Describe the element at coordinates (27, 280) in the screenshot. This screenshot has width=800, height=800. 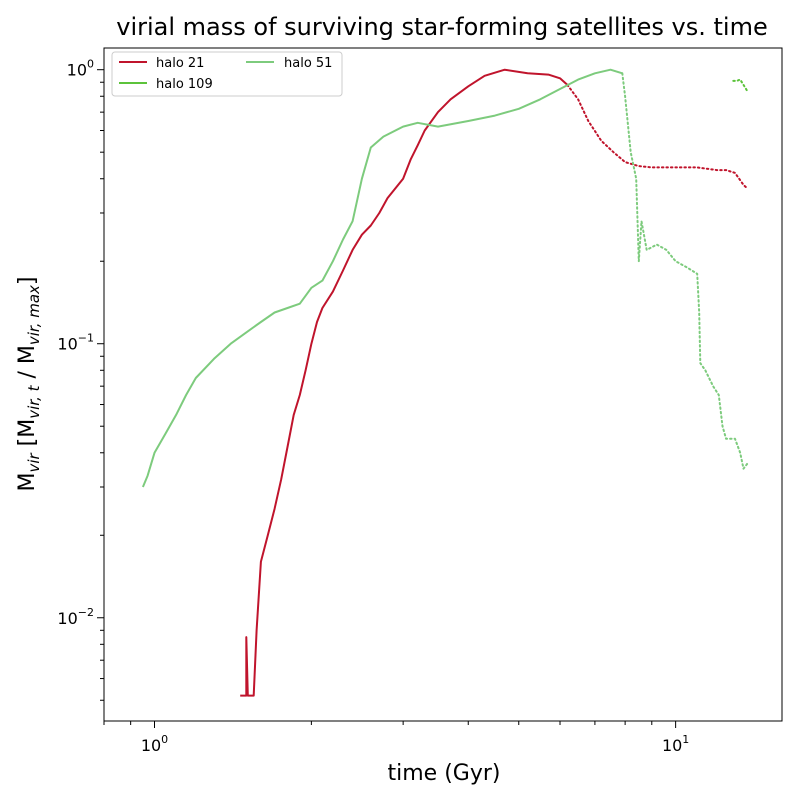
I see `y-label-bracket-close: ]` at that location.